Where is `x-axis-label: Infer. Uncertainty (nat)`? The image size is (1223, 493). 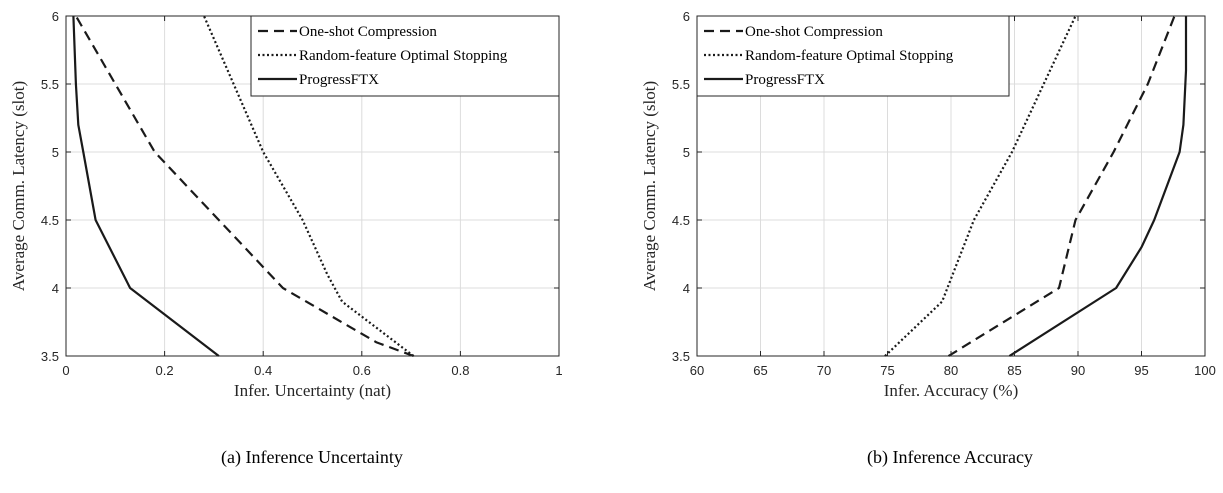
x-axis-label: Infer. Uncertainty (nat) is located at coordinates (312, 390).